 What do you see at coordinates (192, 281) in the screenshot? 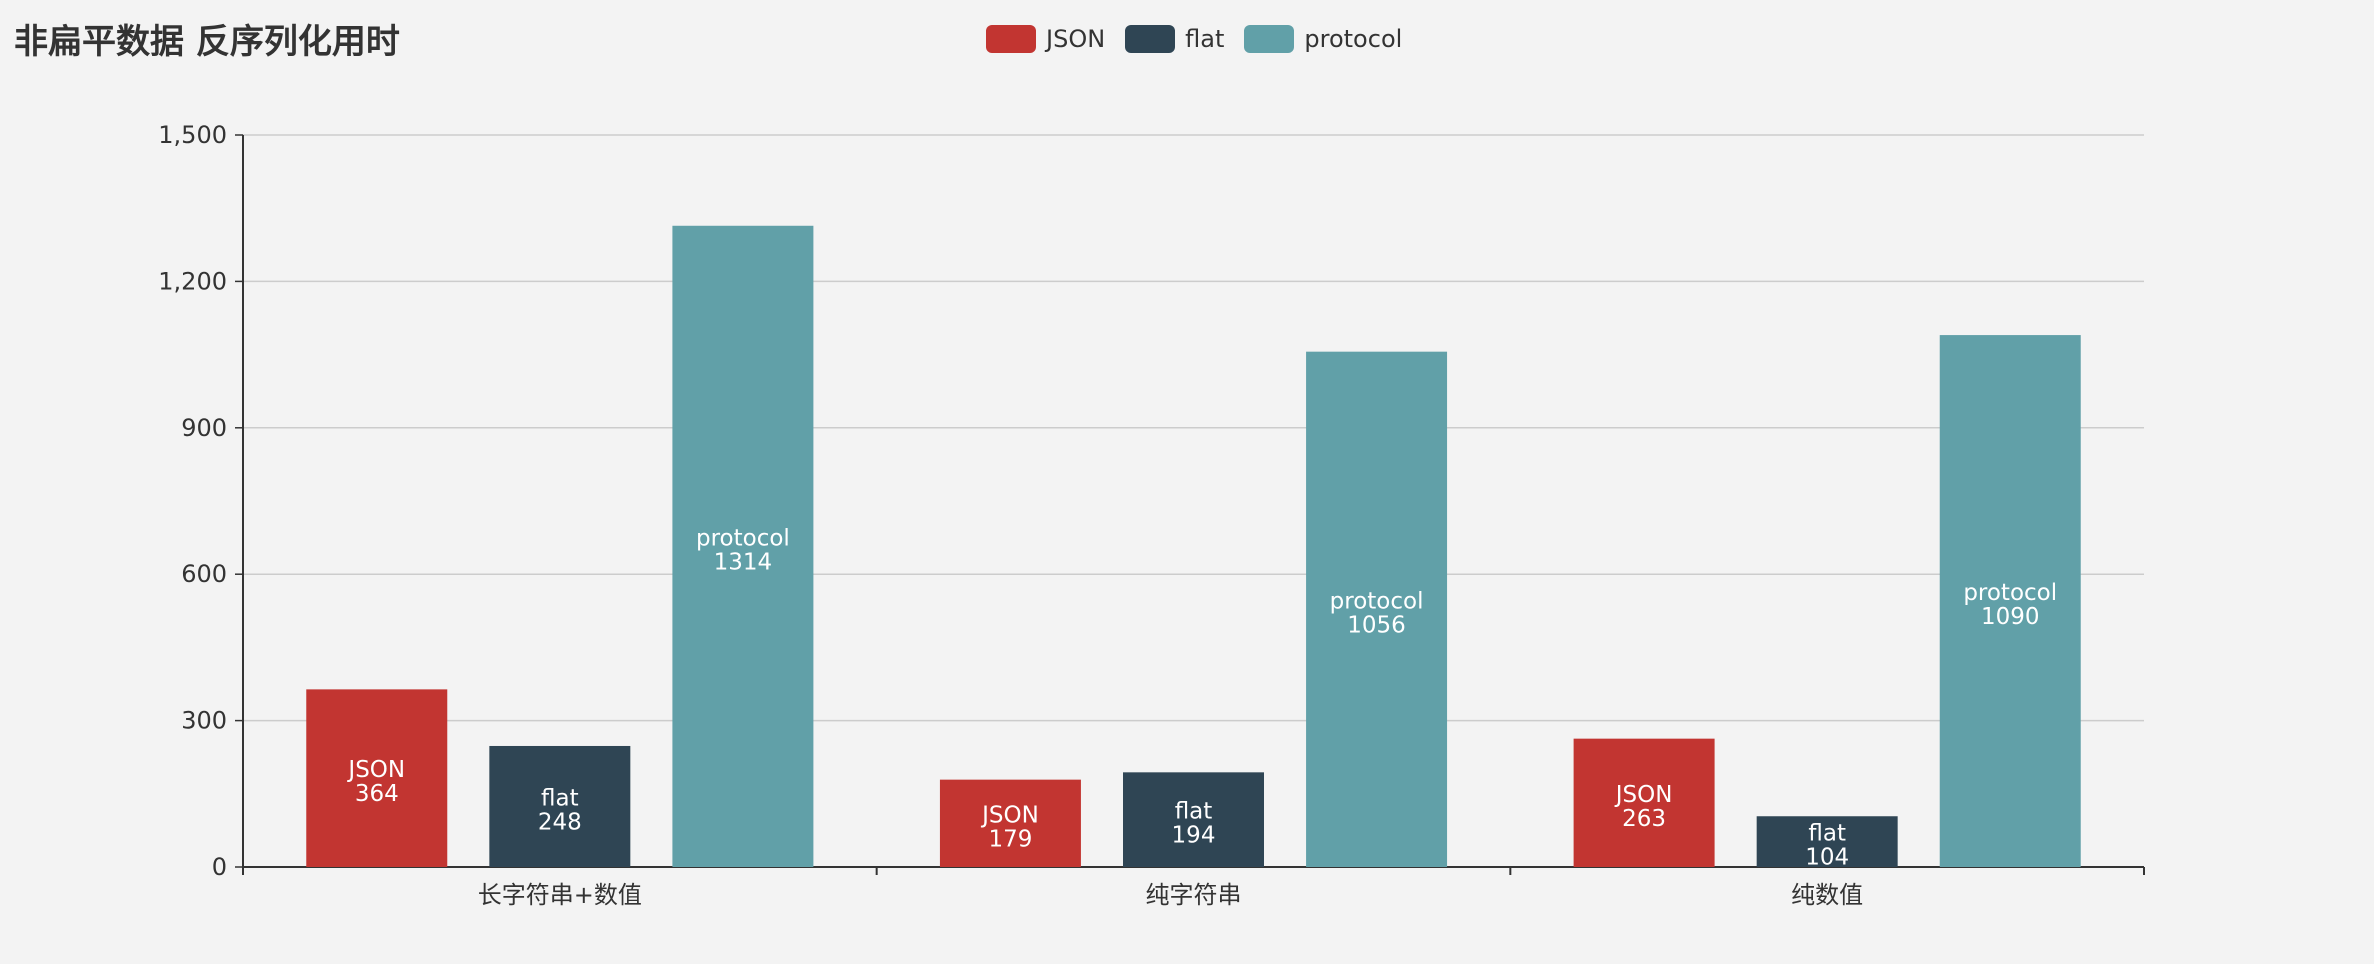
I see `y-tick-label: 1,200` at bounding box center [192, 281].